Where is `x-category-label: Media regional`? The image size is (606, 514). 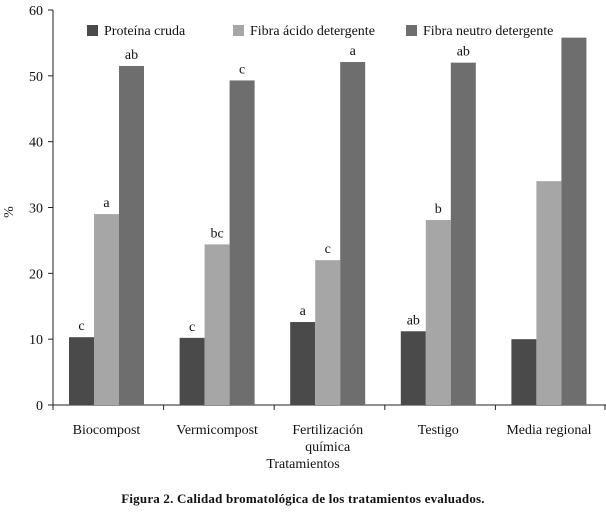 x-category-label: Media regional is located at coordinates (548, 430).